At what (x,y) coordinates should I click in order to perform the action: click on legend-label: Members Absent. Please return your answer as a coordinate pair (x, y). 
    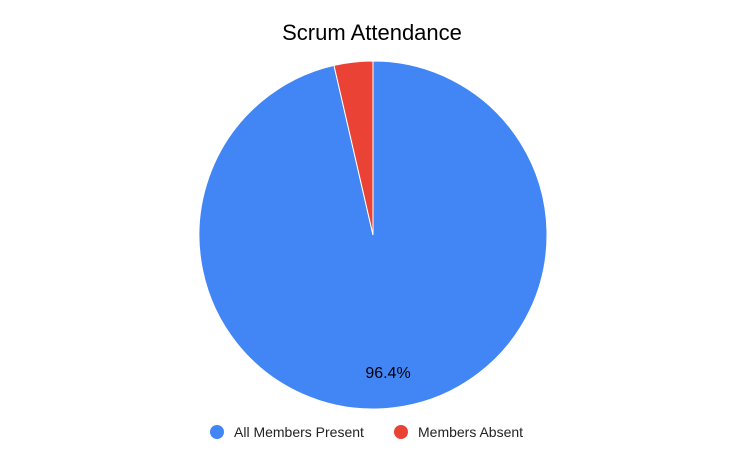
    Looking at the image, I should click on (470, 432).